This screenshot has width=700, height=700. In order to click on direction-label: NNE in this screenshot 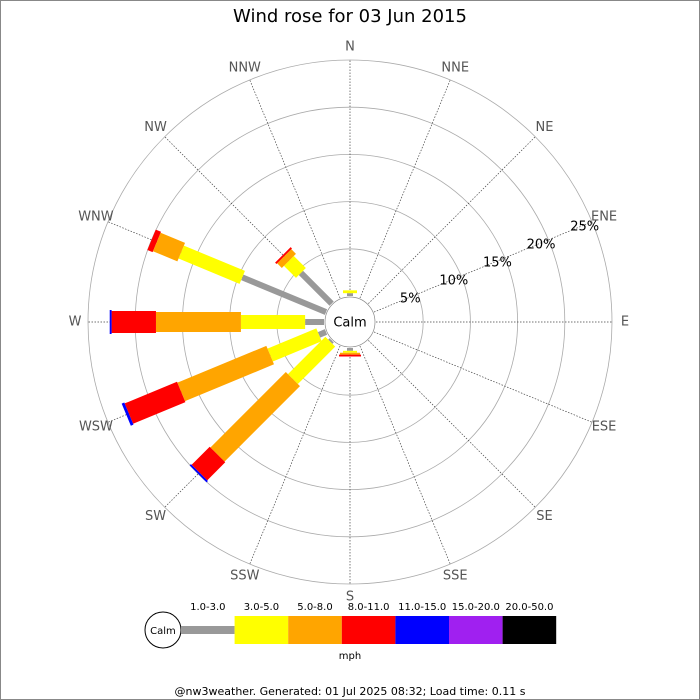, I will do `click(455, 67)`.